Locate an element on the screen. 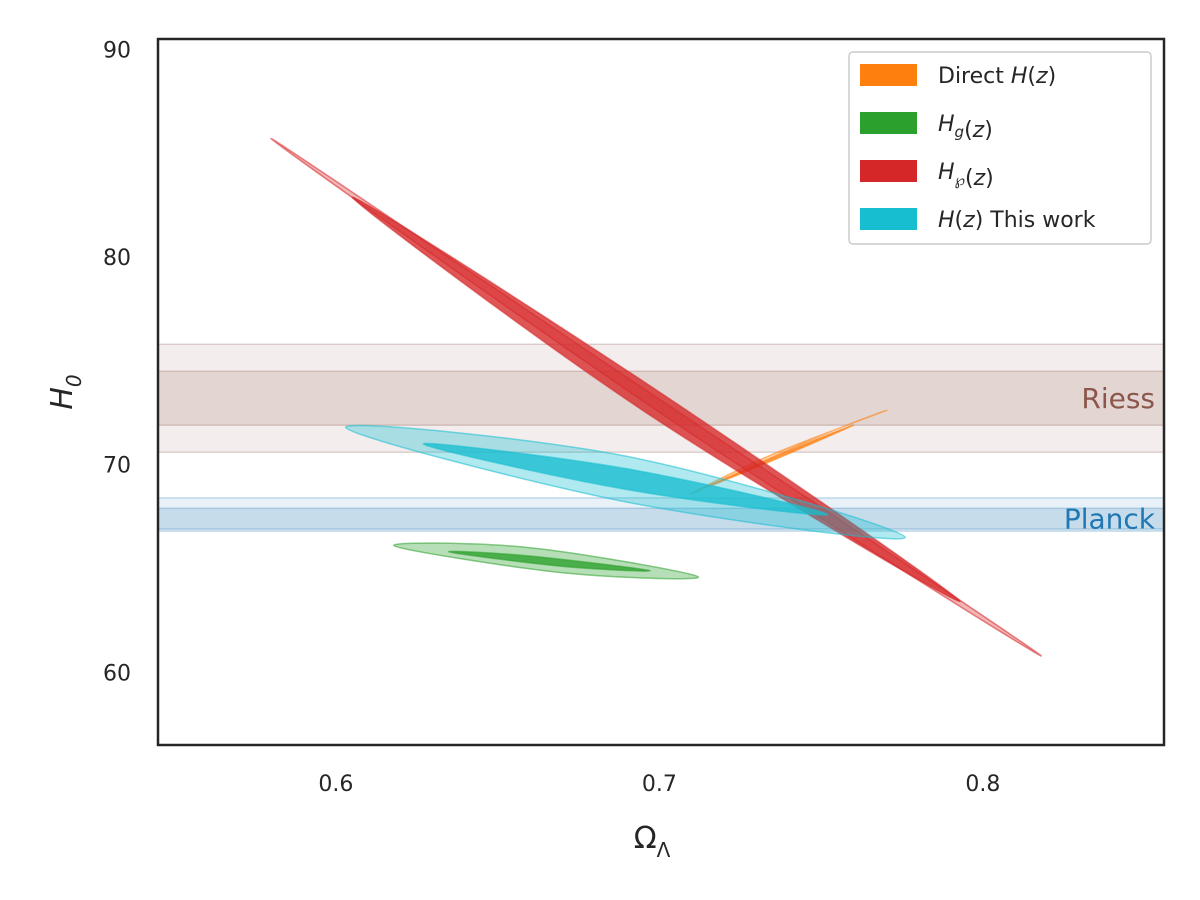 This screenshot has height=900, width=1200. series-4-contours is located at coordinates (625, 482).